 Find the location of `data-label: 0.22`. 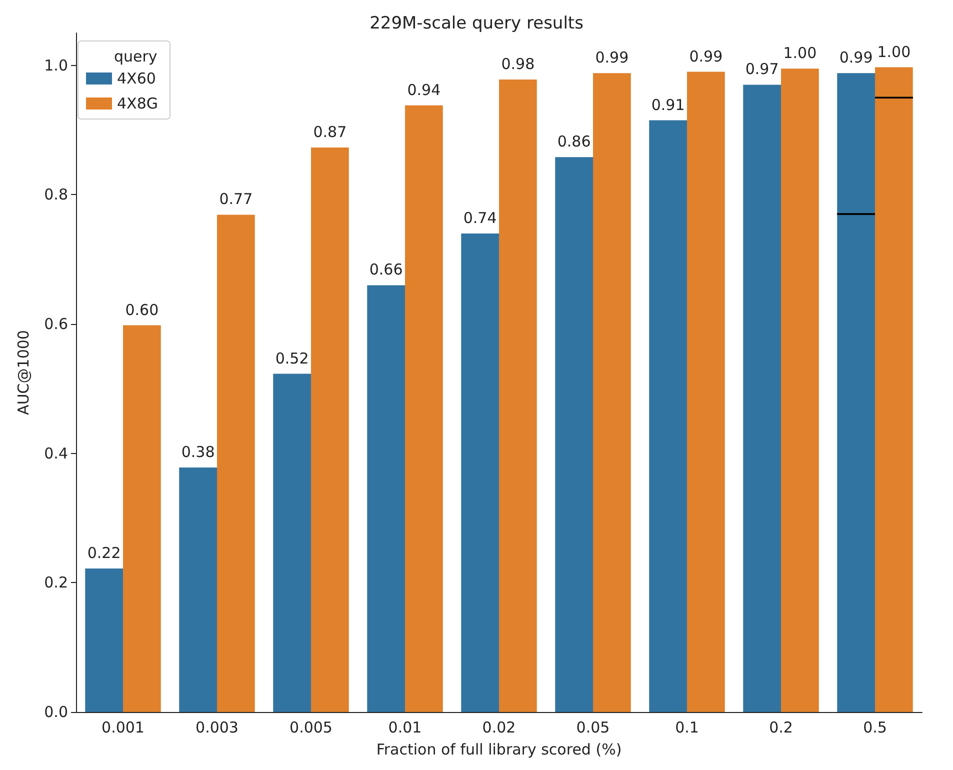

data-label: 0.22 is located at coordinates (104, 553).